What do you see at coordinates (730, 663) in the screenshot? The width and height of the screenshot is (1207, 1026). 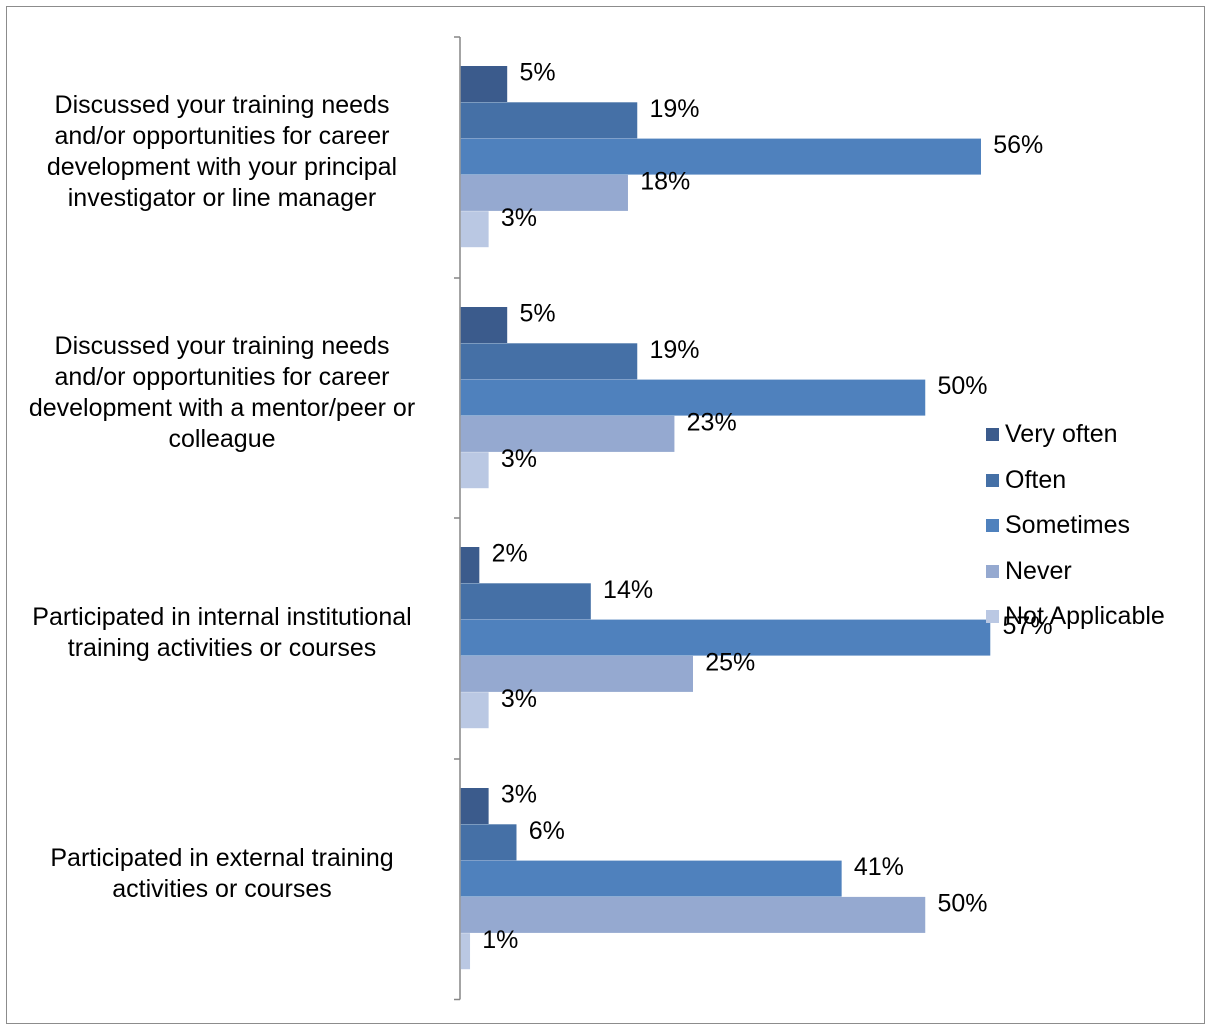 I see `data-label: 25%` at bounding box center [730, 663].